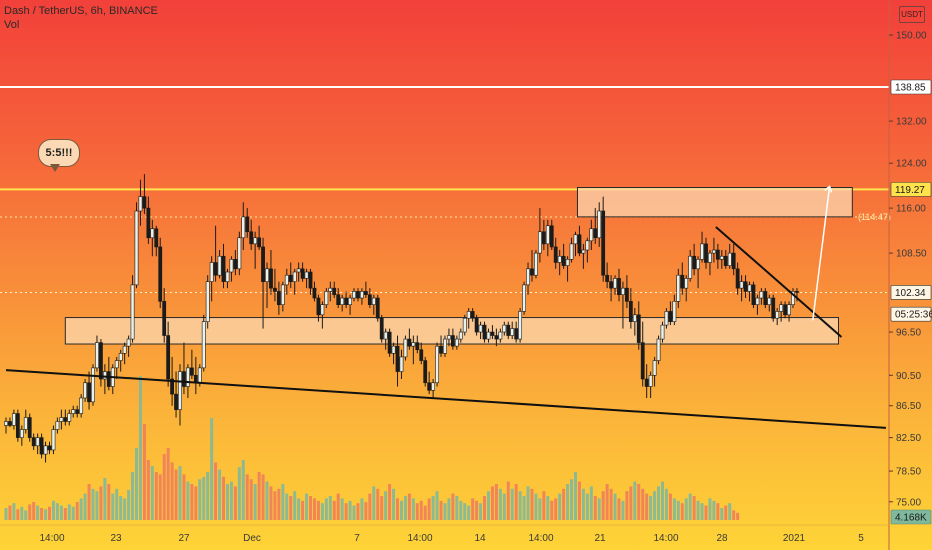 The image size is (932, 550). I want to click on time-tick-label: 21, so click(600, 538).